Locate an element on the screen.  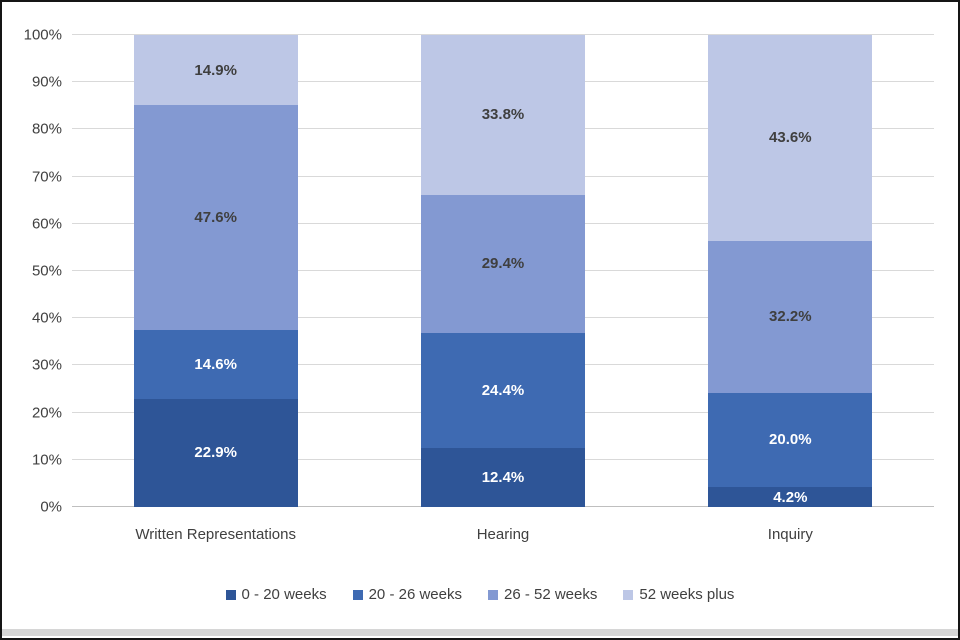
data-label: 47.6% is located at coordinates (215, 218).